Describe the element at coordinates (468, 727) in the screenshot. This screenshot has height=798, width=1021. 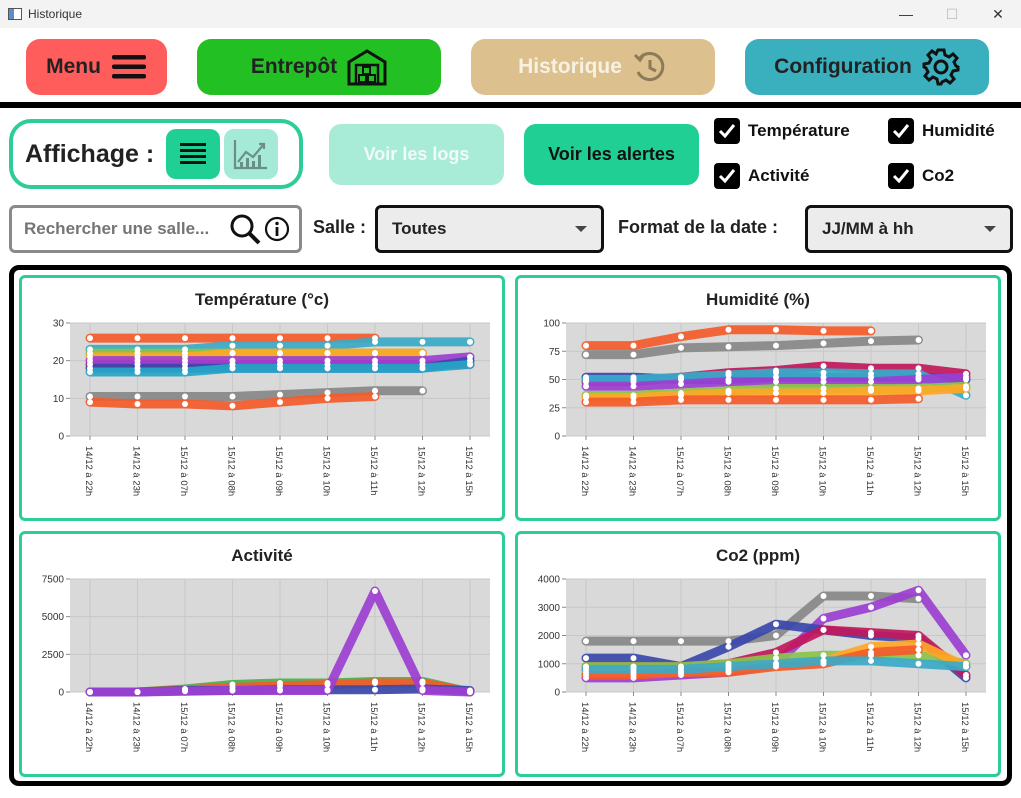
I see `x-tick-label: 15/12 à 15h` at that location.